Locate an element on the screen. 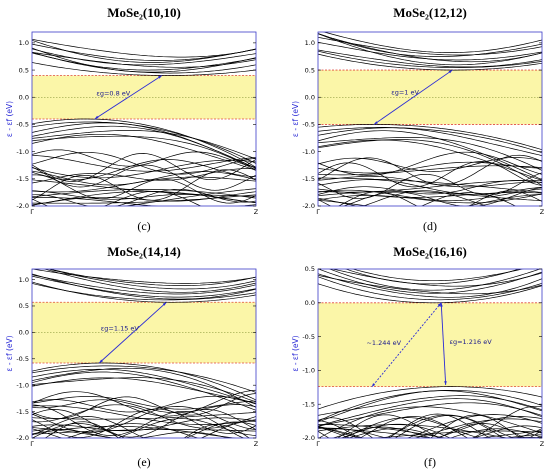  y-tick-label: -1.0 is located at coordinates (308, 371).